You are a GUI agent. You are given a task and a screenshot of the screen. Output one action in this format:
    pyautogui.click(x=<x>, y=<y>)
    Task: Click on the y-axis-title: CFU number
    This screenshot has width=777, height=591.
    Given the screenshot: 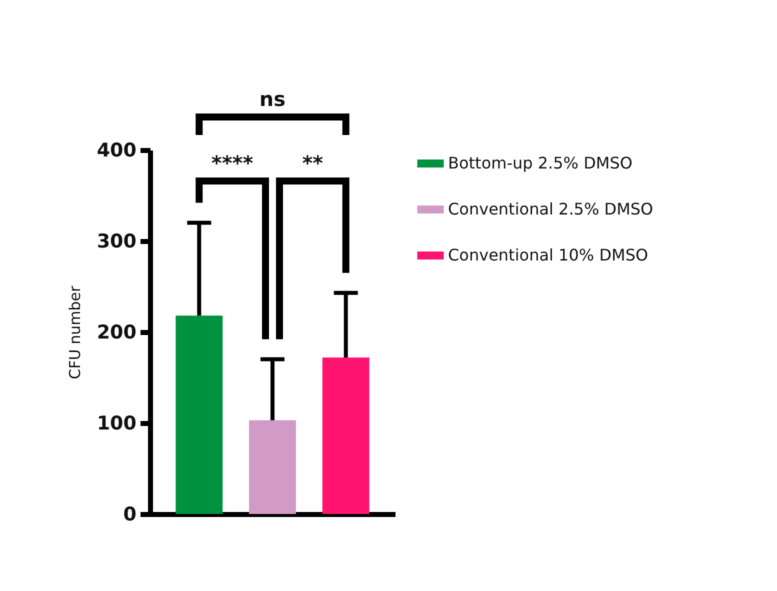 What is the action you would take?
    pyautogui.click(x=75, y=332)
    